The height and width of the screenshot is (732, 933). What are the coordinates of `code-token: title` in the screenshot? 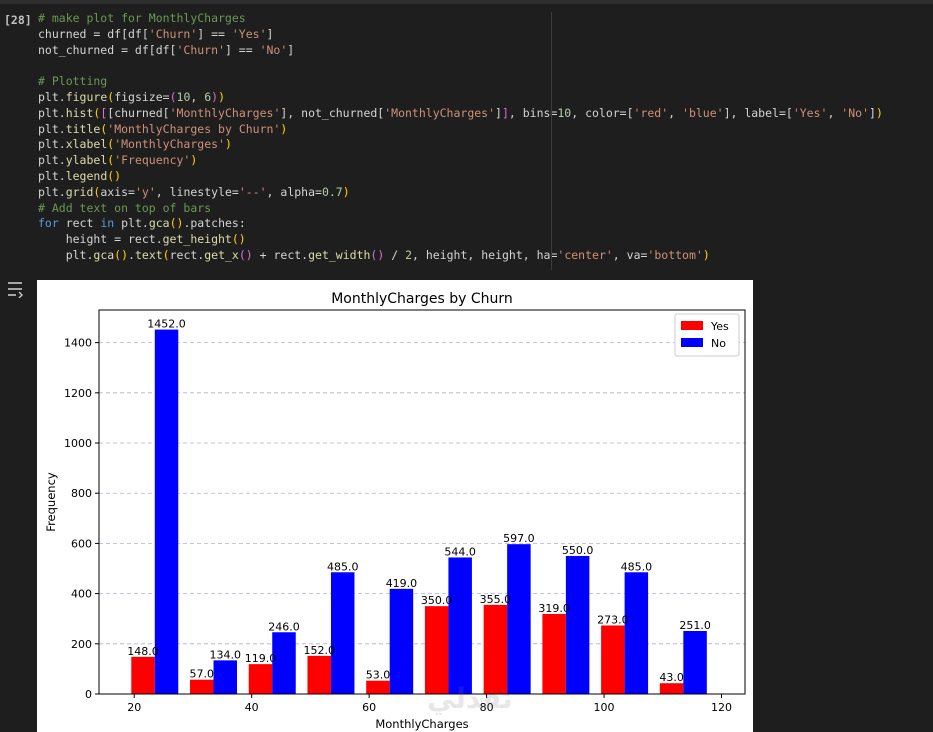 It's located at (83, 128).